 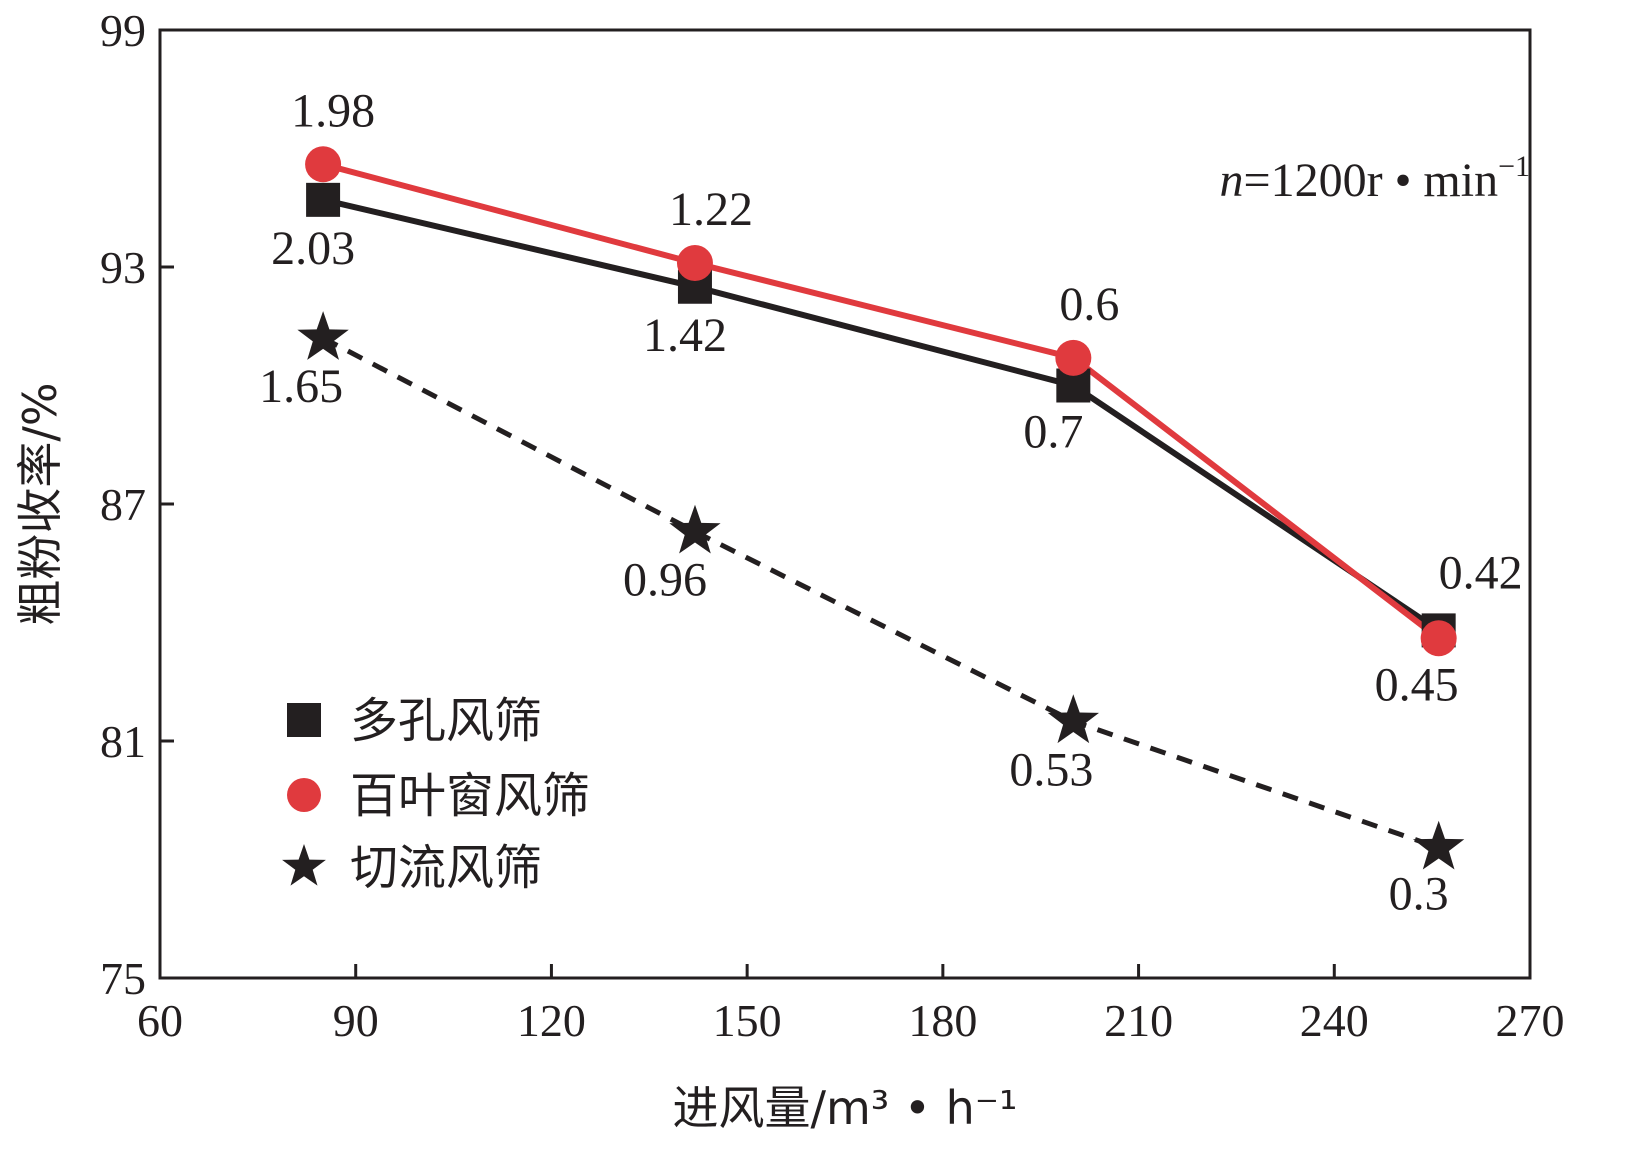 What do you see at coordinates (1051, 769) in the screenshot?
I see `data-label: 0.53` at bounding box center [1051, 769].